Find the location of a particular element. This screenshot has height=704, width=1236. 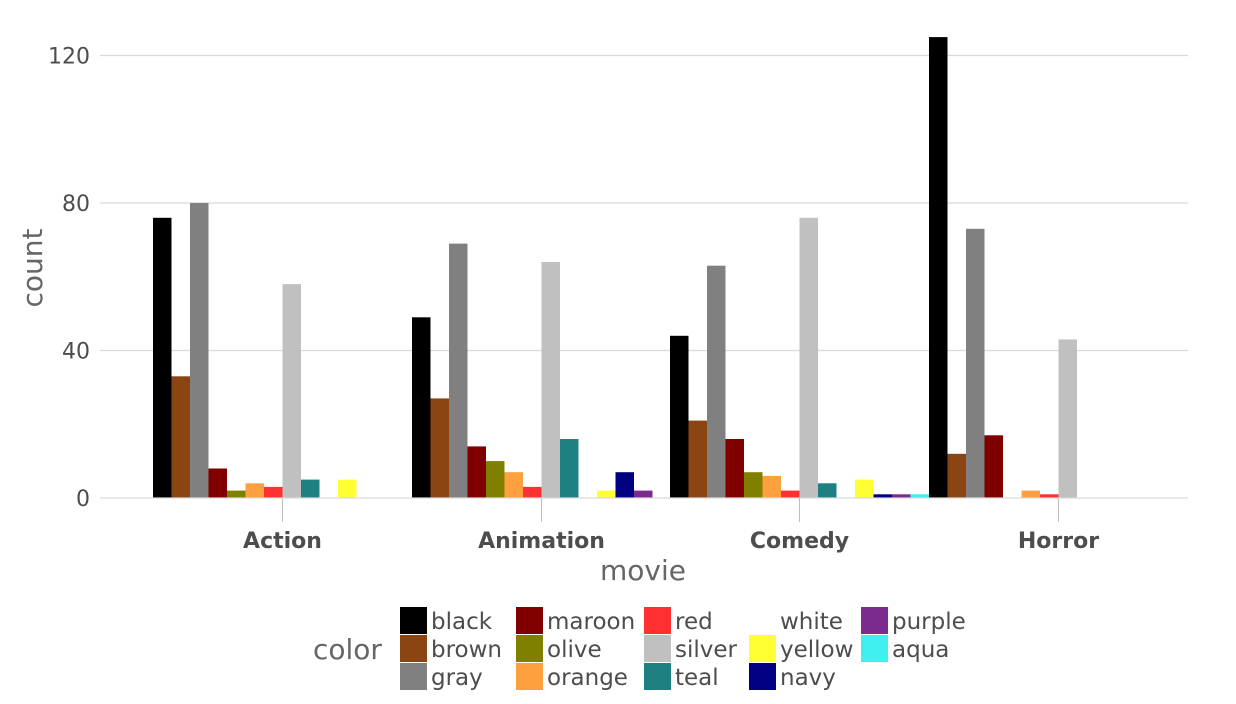

y-axis-title: count is located at coordinates (32, 267).